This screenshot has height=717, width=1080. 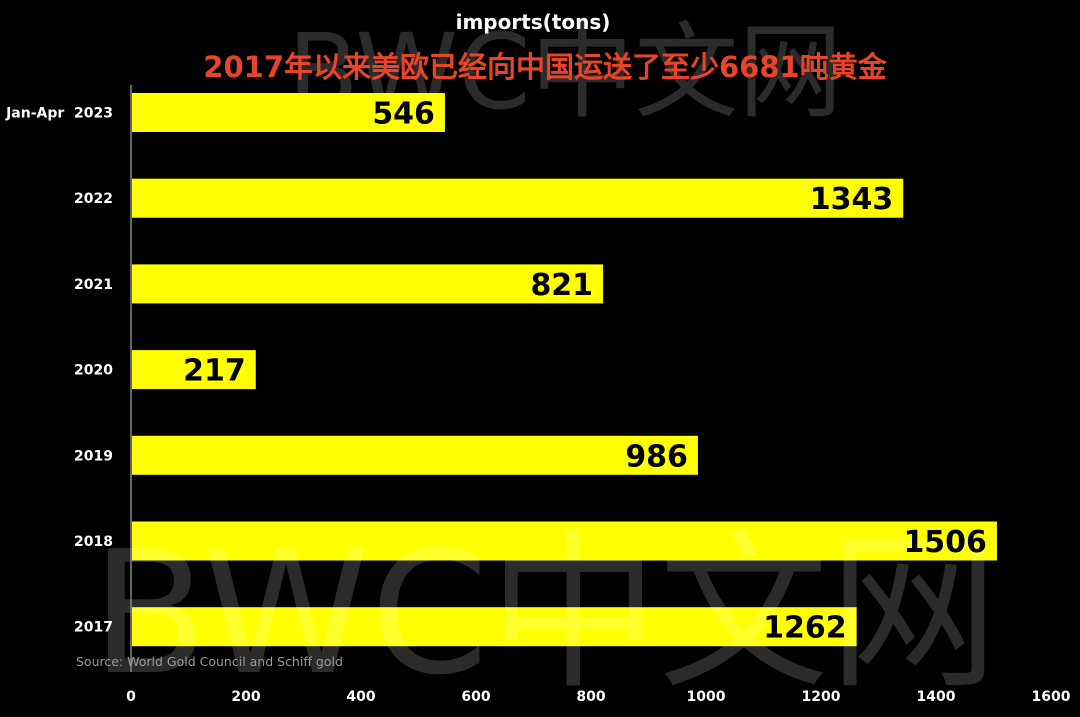 I want to click on value-label-0: 546, so click(x=403, y=114).